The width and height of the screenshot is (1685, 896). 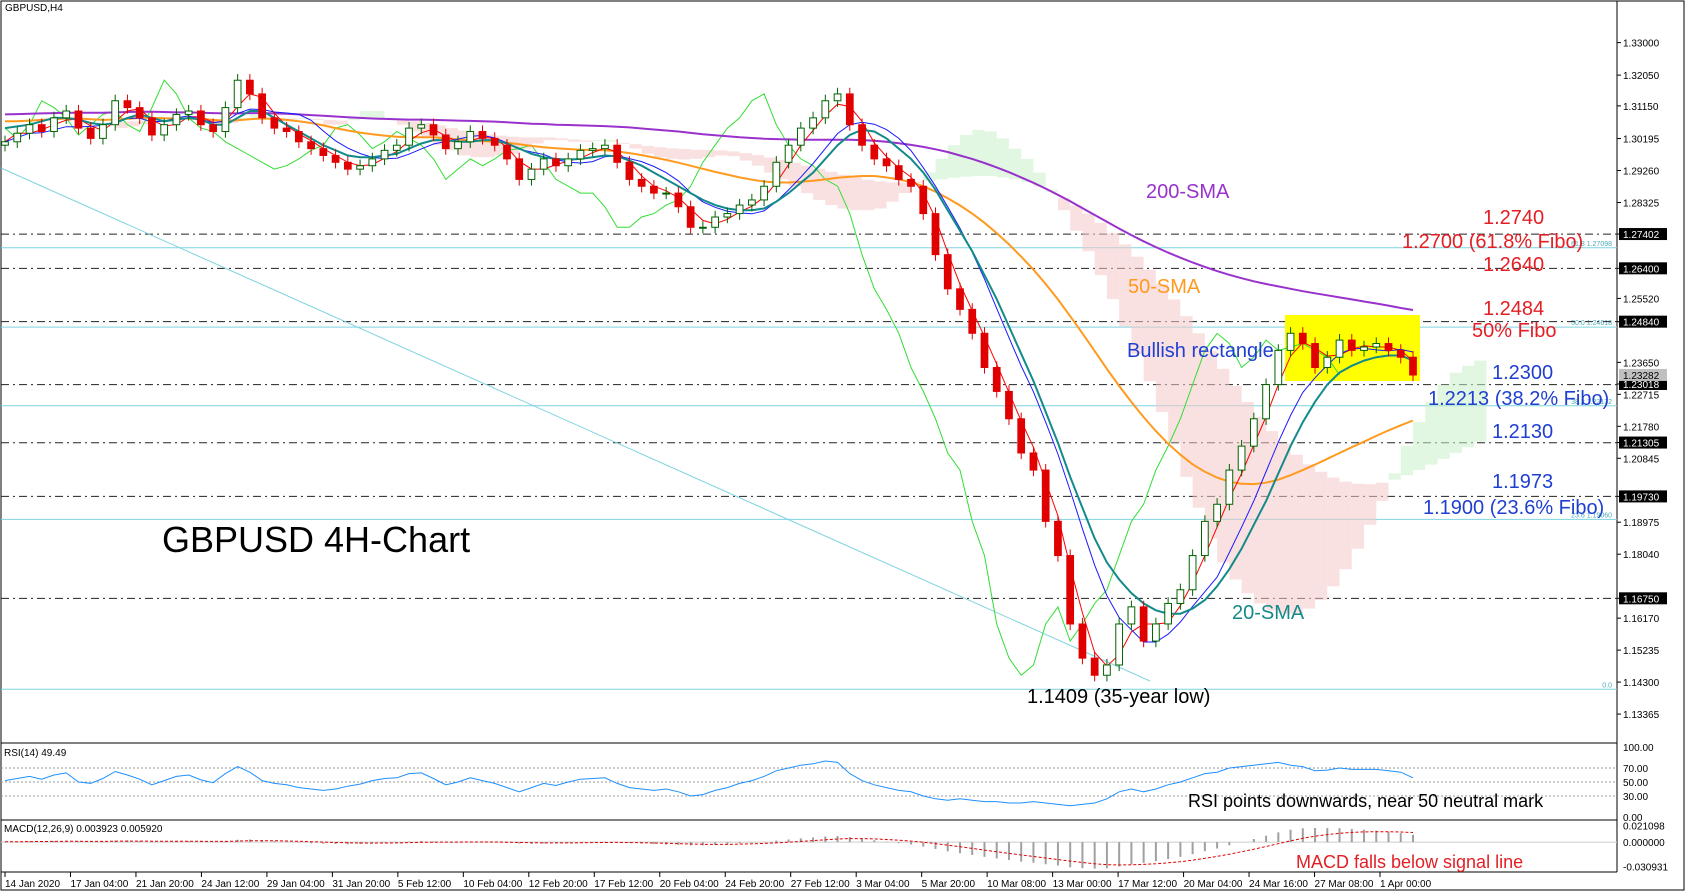 What do you see at coordinates (1641, 269) in the screenshot?
I see `price-tick-label: 1.26400` at bounding box center [1641, 269].